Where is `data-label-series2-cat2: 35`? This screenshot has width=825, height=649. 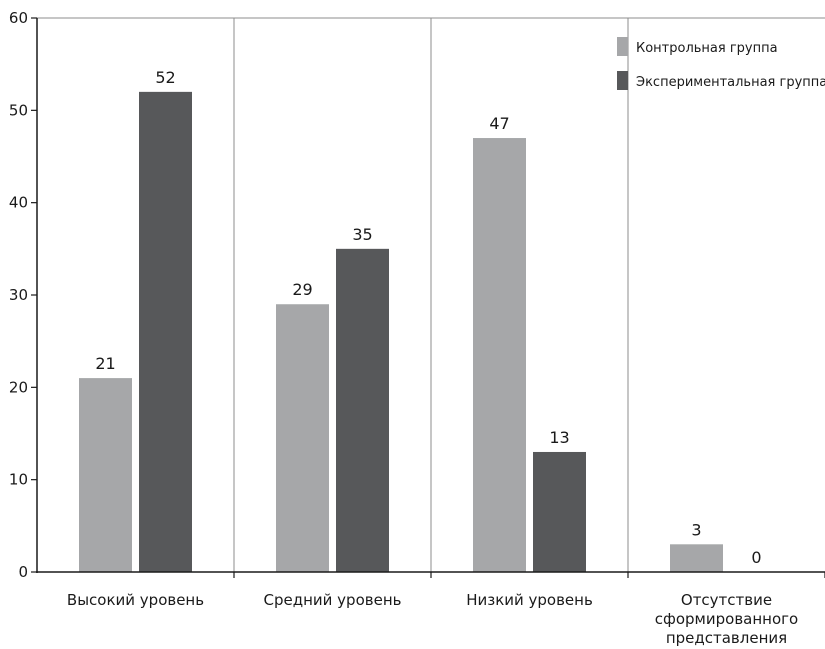 data-label-series2-cat2: 35 is located at coordinates (362, 234).